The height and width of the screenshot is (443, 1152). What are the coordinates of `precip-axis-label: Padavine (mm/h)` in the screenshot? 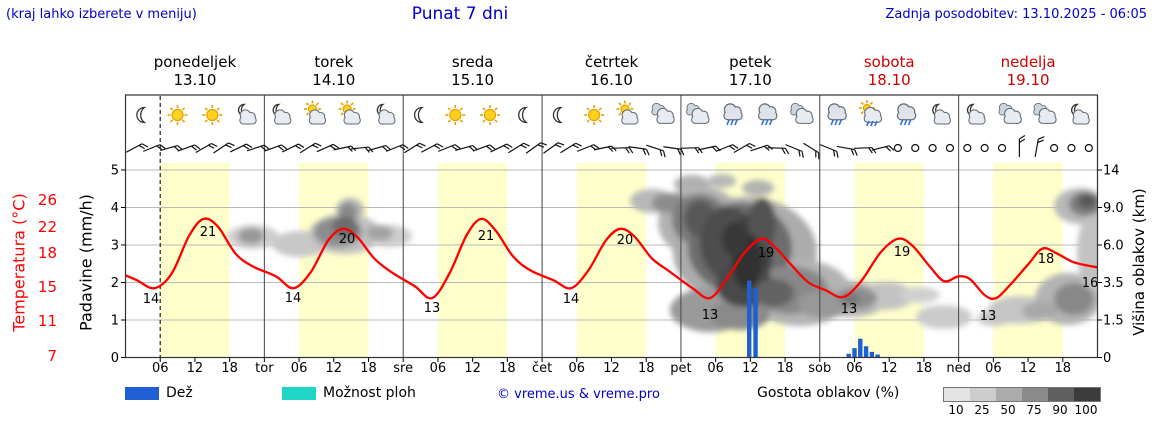 It's located at (86, 262).